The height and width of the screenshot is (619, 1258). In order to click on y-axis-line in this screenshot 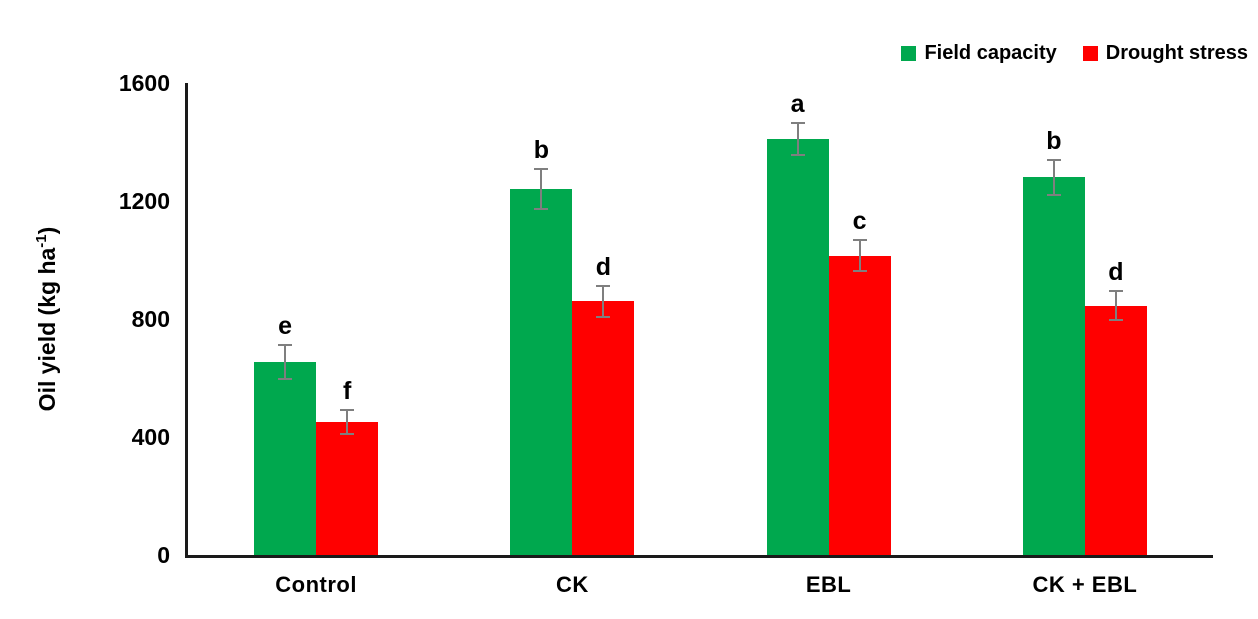, I will do `click(186, 320)`.